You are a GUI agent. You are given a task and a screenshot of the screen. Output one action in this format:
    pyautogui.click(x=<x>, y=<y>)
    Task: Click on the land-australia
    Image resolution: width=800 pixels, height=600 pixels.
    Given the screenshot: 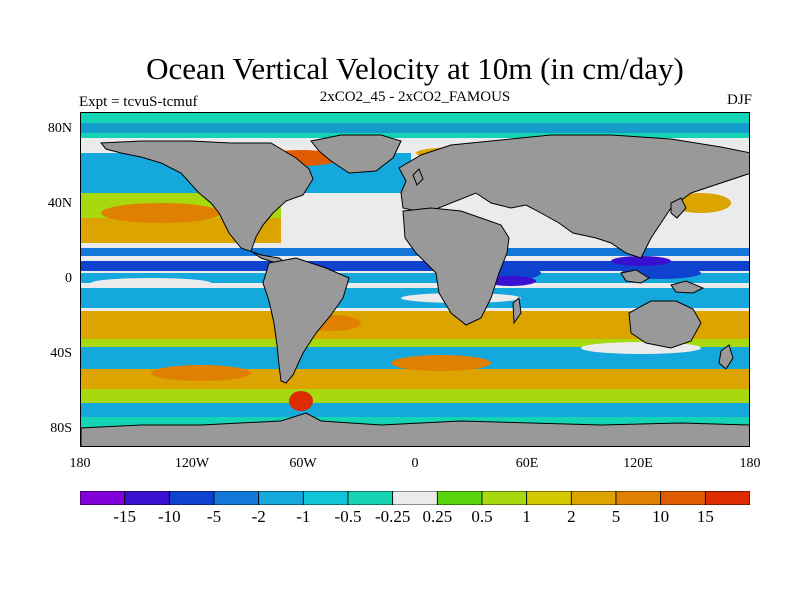 What is the action you would take?
    pyautogui.click(x=665, y=324)
    